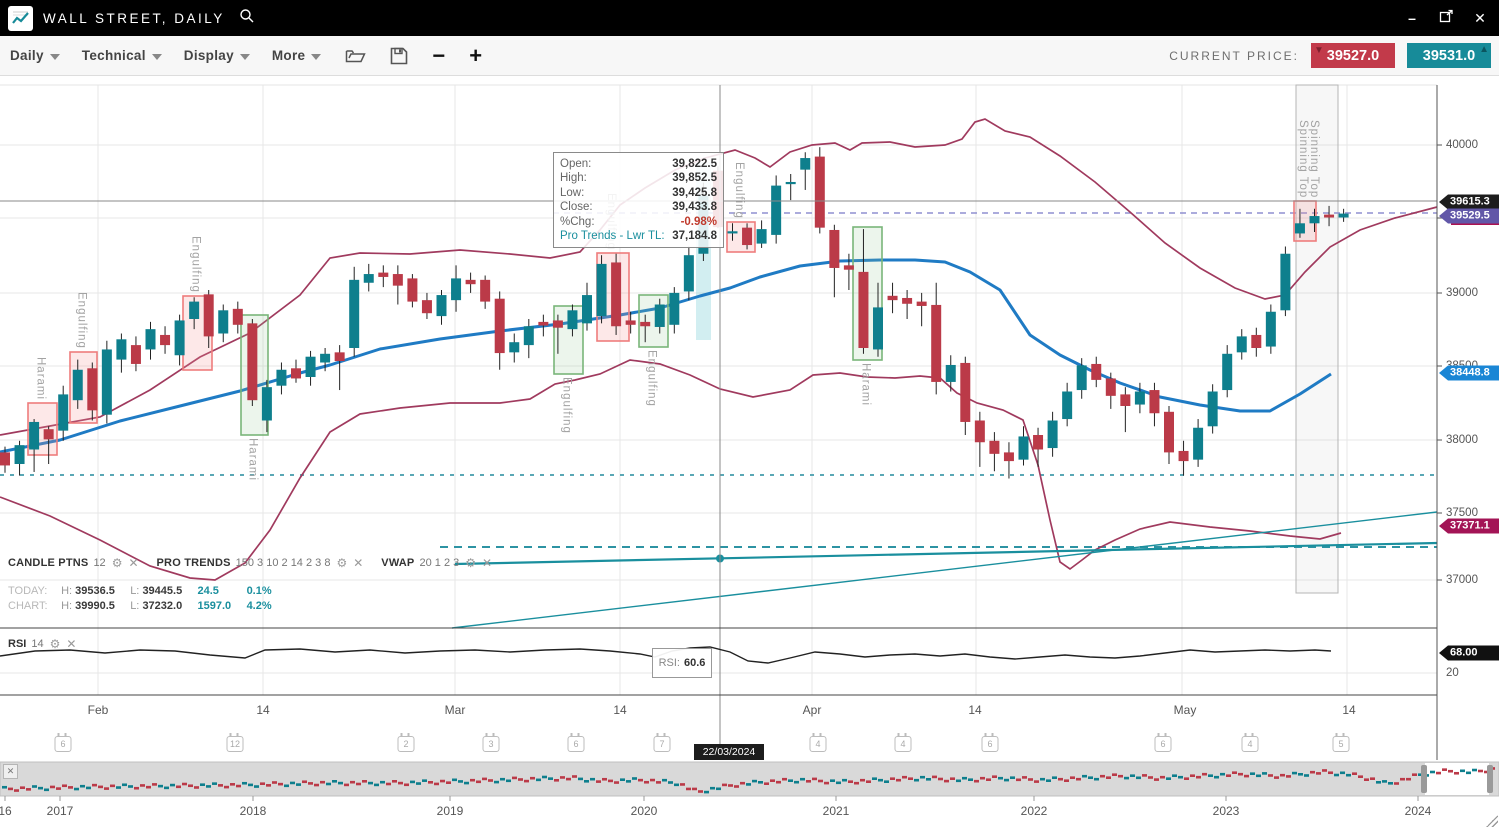 The width and height of the screenshot is (1499, 828). I want to click on calendar-icon: 7, so click(662, 742).